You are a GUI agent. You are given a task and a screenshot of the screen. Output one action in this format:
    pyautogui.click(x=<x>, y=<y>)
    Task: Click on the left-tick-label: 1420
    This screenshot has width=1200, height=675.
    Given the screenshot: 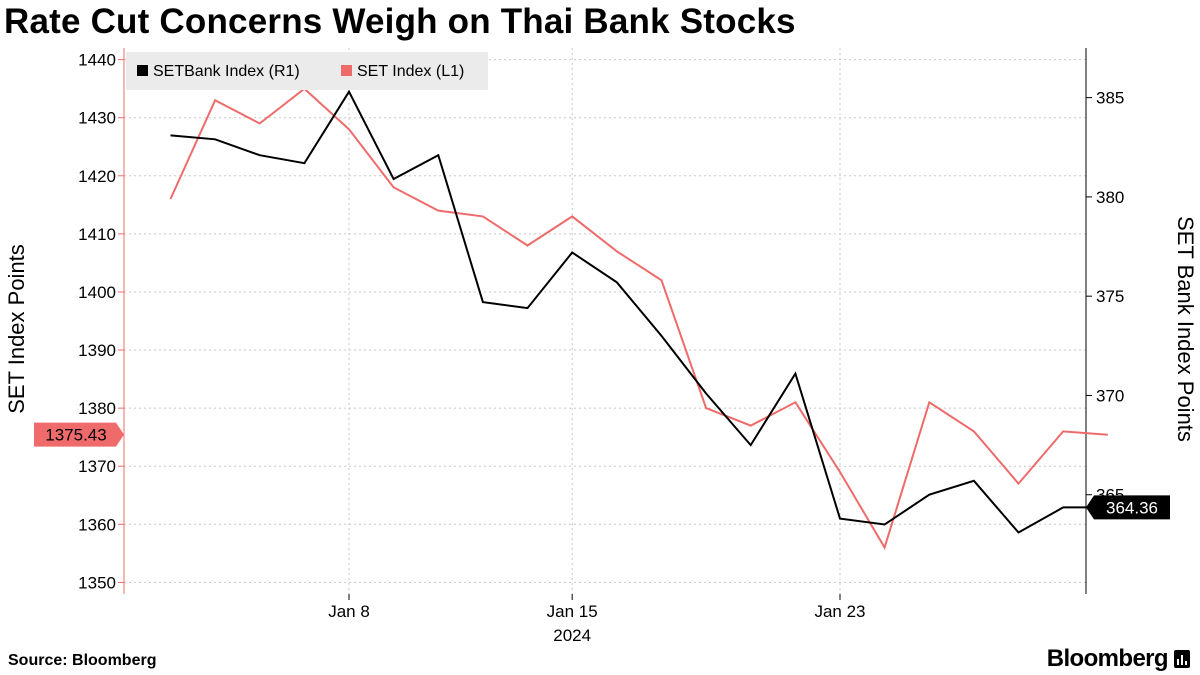 What is the action you would take?
    pyautogui.click(x=97, y=176)
    